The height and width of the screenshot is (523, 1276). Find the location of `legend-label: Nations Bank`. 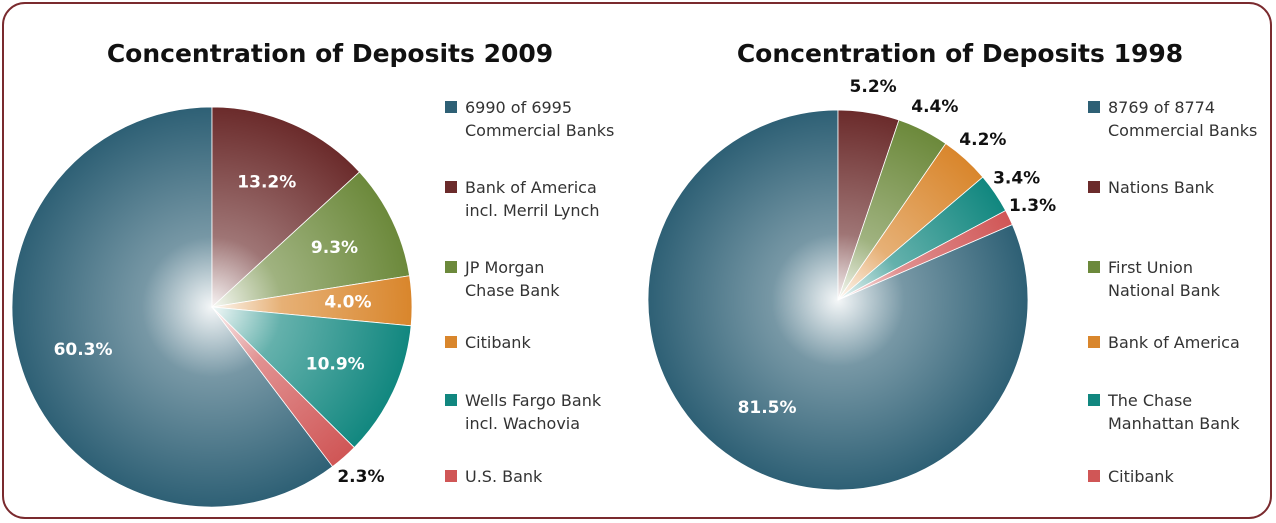

legend-label: Nations Bank is located at coordinates (1161, 187).